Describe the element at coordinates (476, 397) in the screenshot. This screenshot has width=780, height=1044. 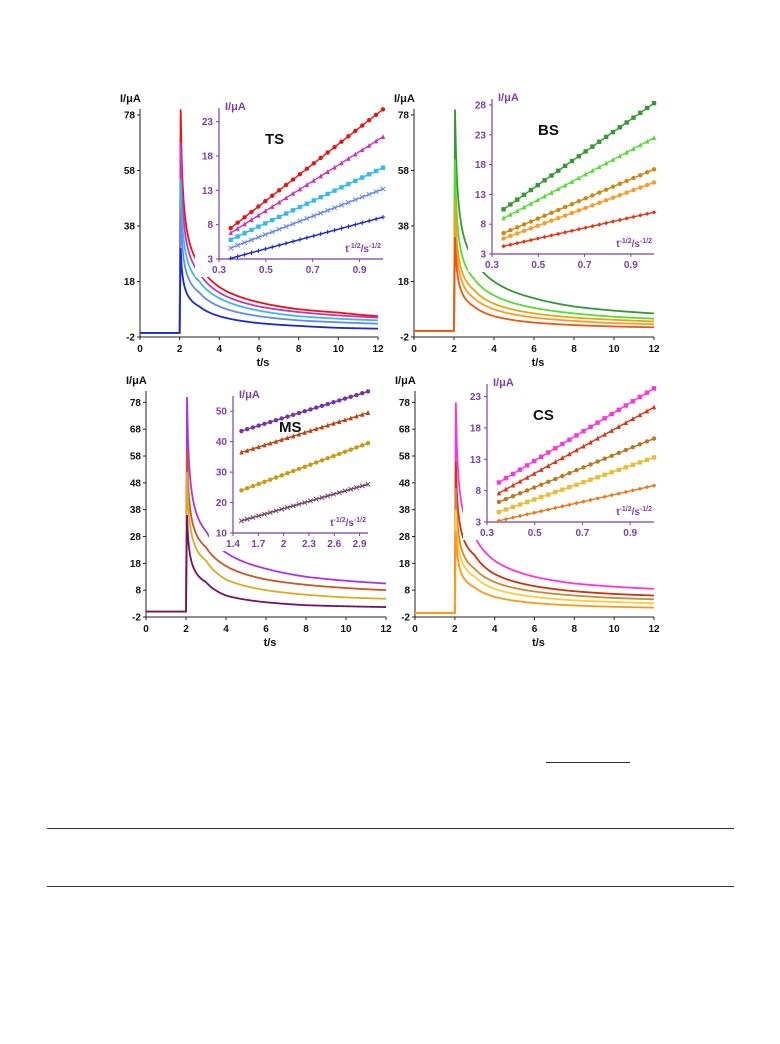
I see `inset-y-tick-label: 23` at that location.